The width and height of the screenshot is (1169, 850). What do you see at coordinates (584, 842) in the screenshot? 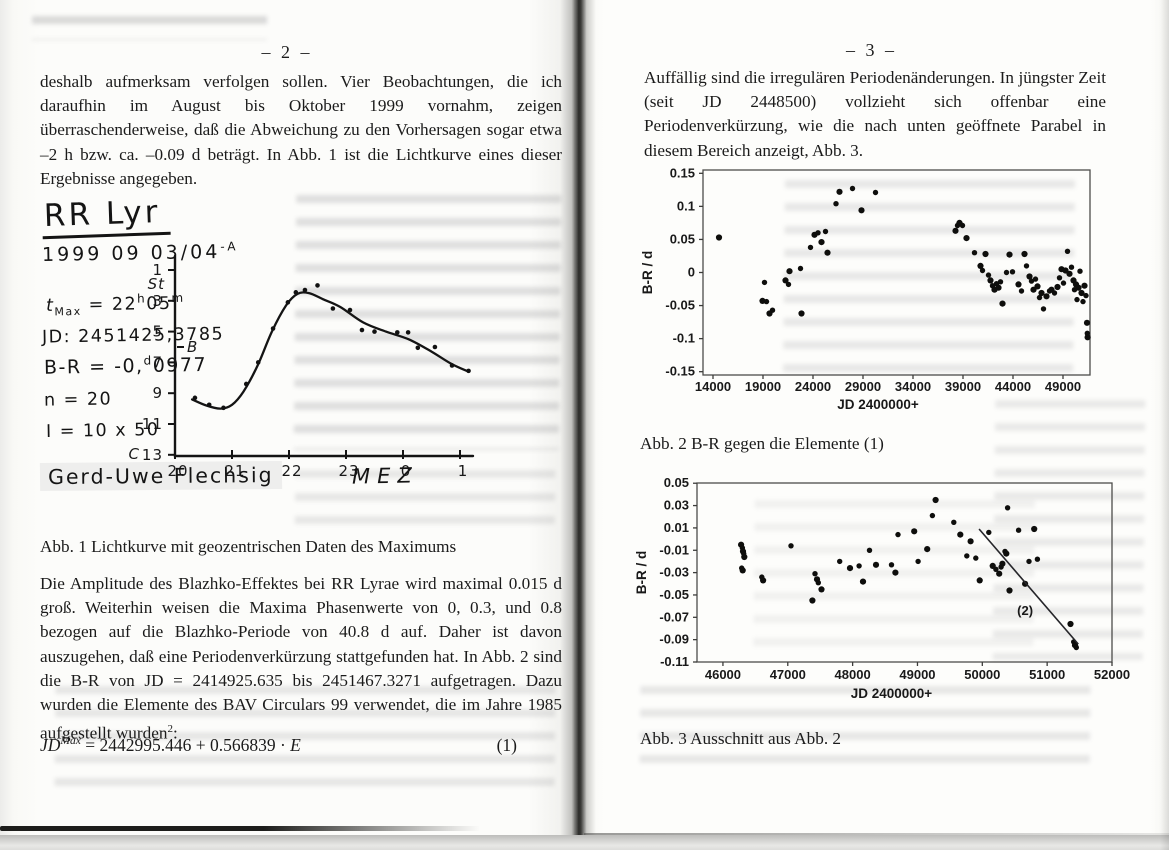
I see `scan-bottom-edge` at bounding box center [584, 842].